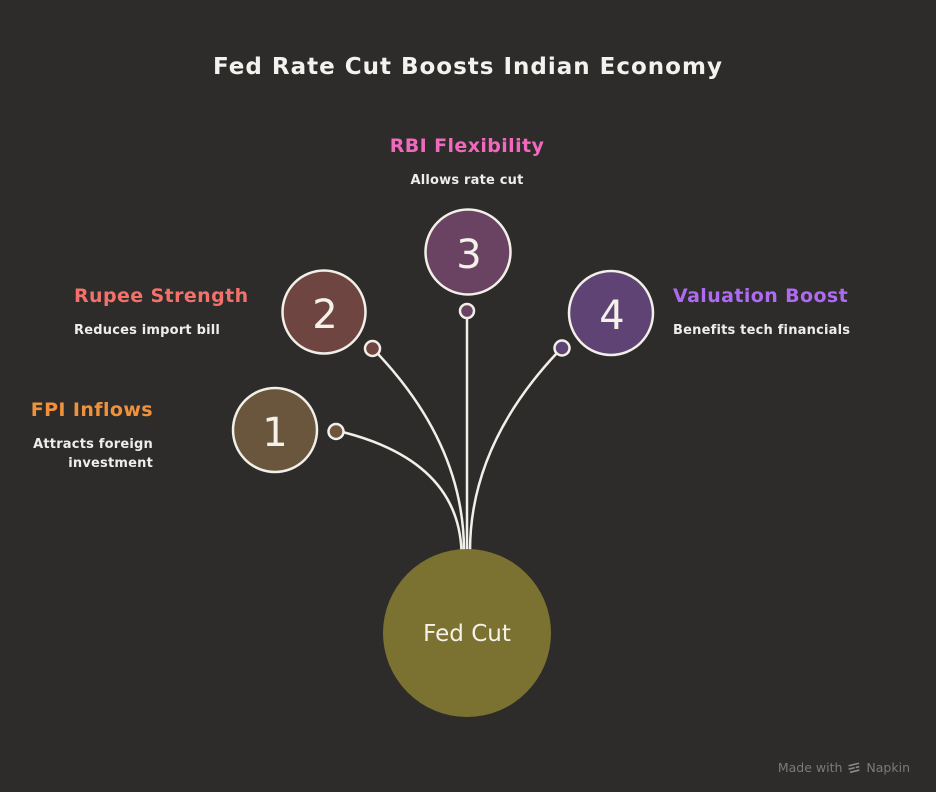  Describe the element at coordinates (76, 435) in the screenshot. I see `node-label-fpi-inflows: FPI Inflows Attracts foreign investment` at that location.